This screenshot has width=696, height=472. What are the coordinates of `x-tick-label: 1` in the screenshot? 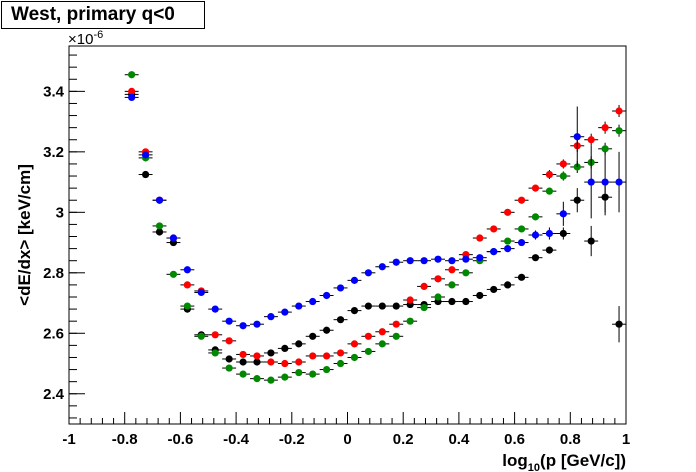 It's located at (626, 439).